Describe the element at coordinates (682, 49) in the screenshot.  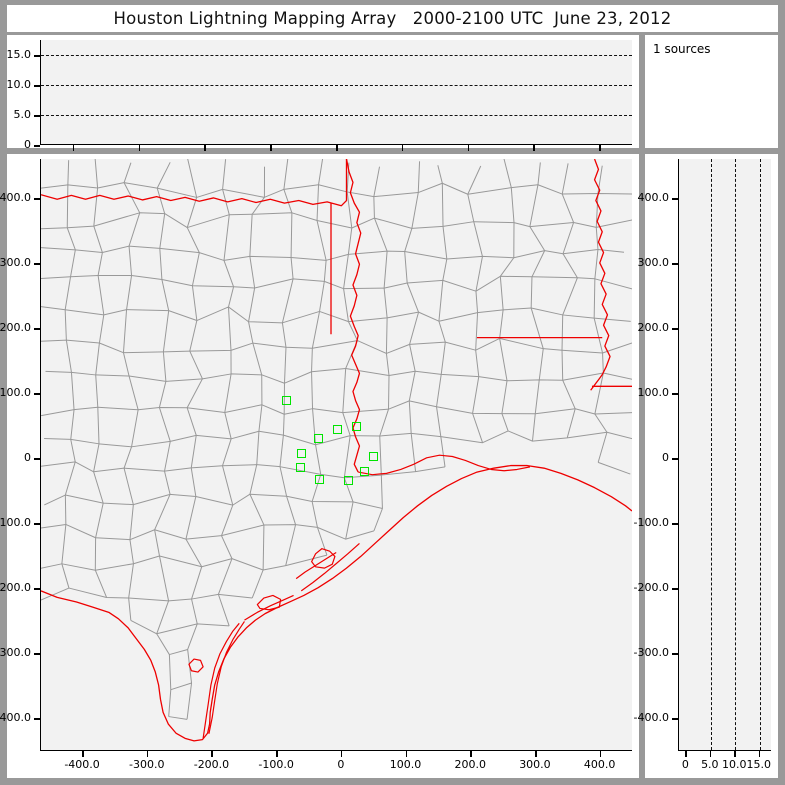
I see `source-count-label: 1 sources` at that location.